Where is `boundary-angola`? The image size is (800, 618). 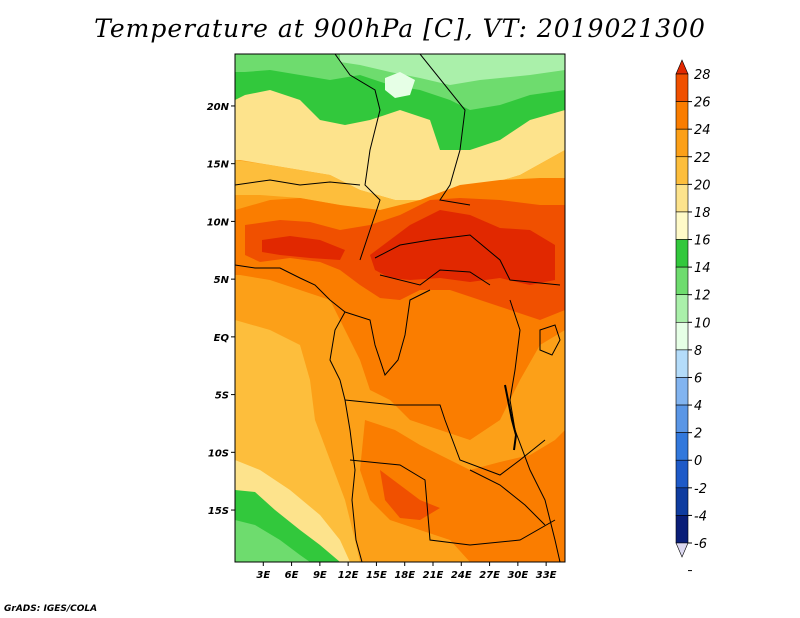 boundary-angola is located at coordinates (452, 502).